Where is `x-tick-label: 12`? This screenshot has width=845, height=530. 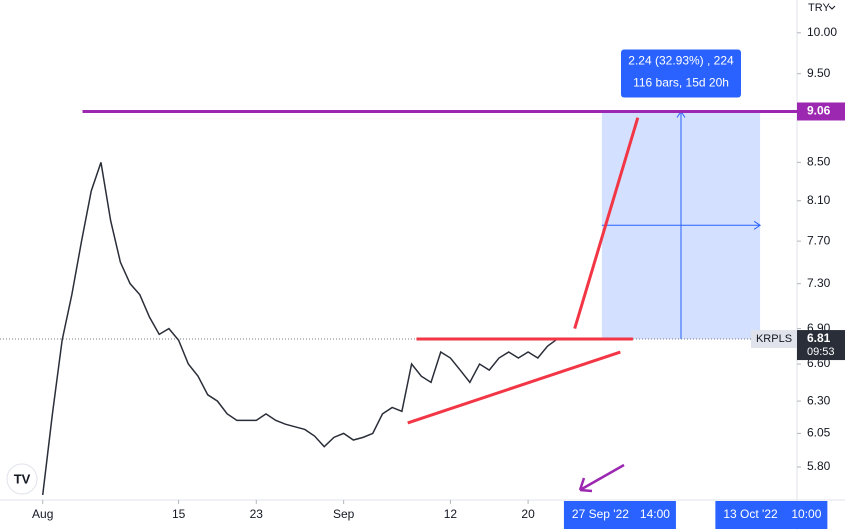 x-tick-label: 12 is located at coordinates (451, 514).